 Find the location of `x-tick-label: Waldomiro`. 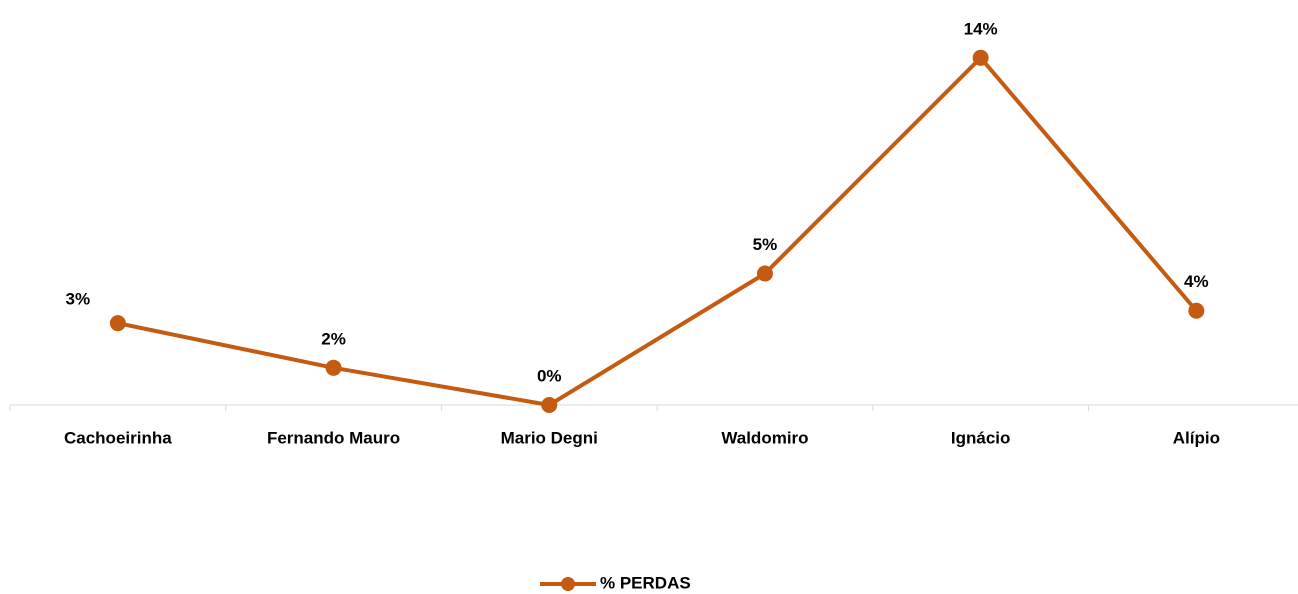

x-tick-label: Waldomiro is located at coordinates (764, 437).